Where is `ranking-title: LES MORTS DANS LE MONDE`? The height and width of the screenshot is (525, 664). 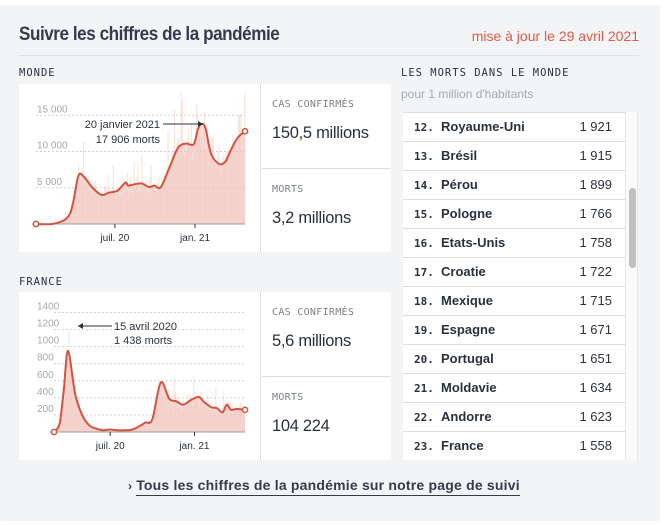 ranking-title: LES MORTS DANS LE MONDE is located at coordinates (485, 73).